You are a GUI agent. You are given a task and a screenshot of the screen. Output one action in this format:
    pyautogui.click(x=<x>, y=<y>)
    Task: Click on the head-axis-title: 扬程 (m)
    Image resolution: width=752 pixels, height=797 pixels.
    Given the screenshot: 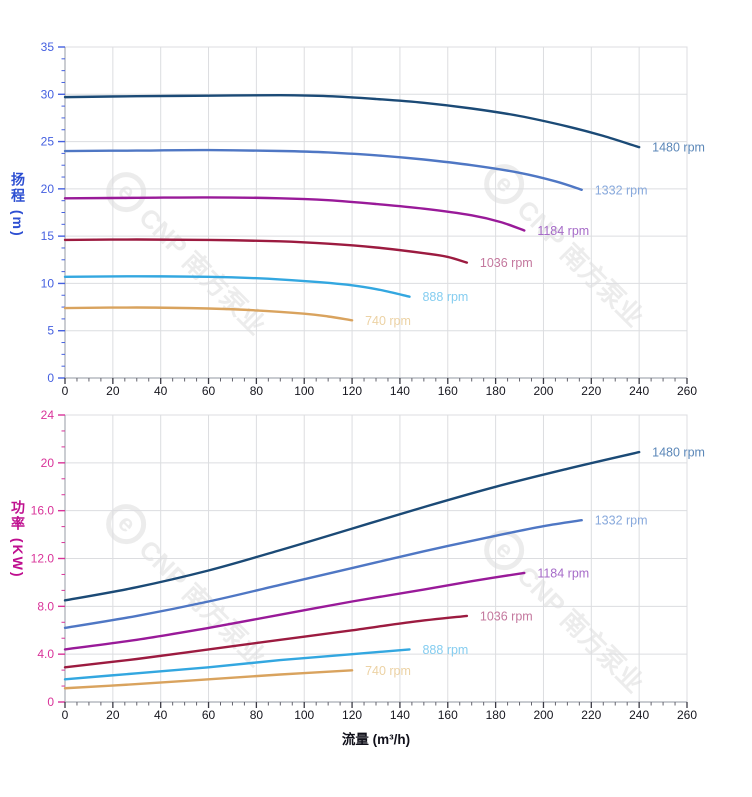 What is the action you would take?
    pyautogui.click(x=18, y=205)
    